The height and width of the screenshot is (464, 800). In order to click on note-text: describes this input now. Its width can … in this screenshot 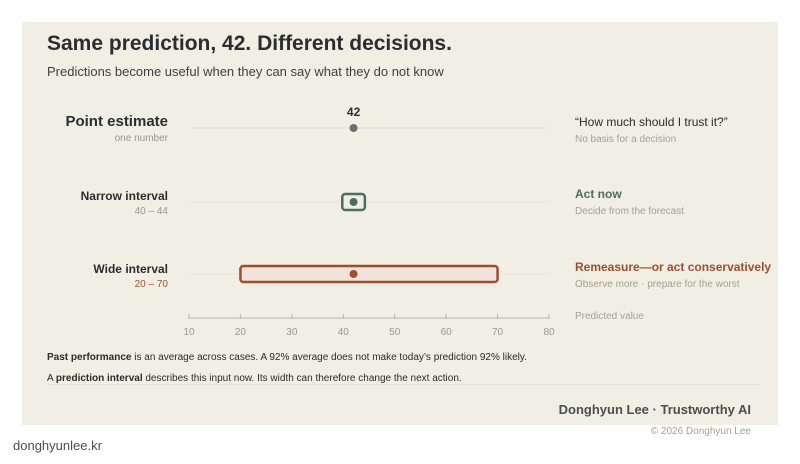, I will do `click(302, 378)`.